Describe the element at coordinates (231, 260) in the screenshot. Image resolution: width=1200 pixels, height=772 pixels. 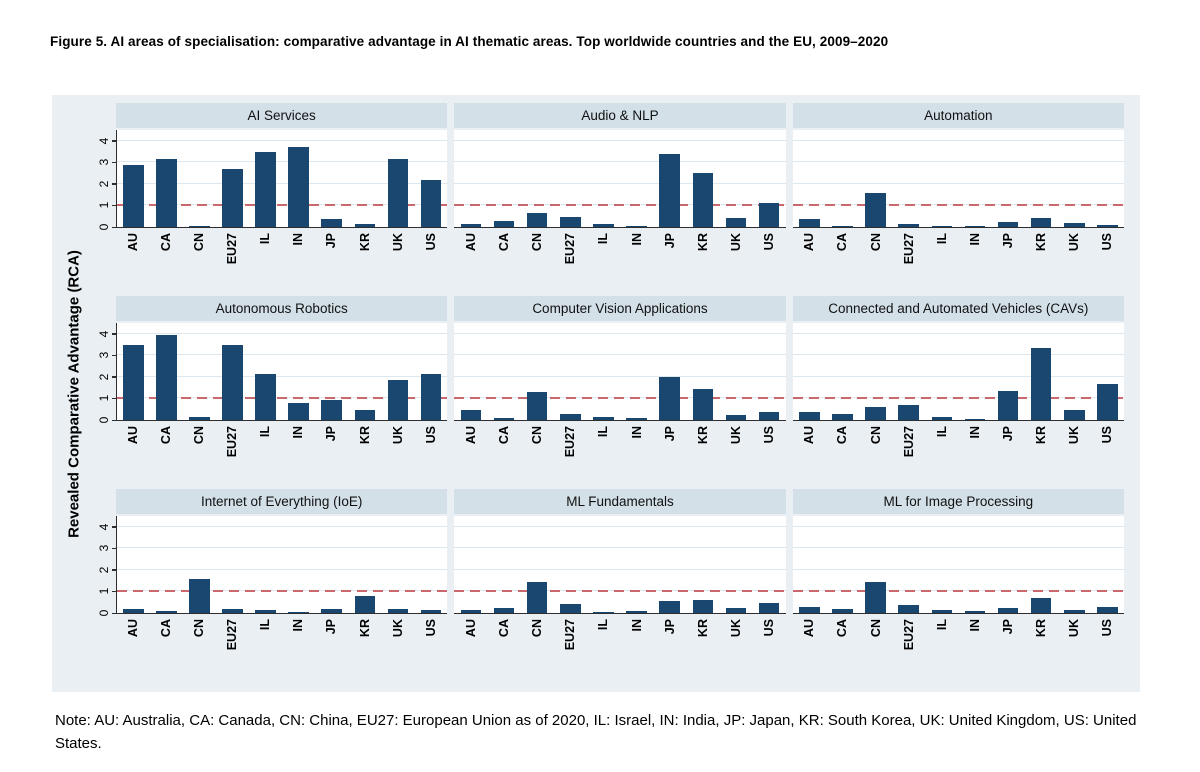
I see `x-label-slot: EU27` at that location.